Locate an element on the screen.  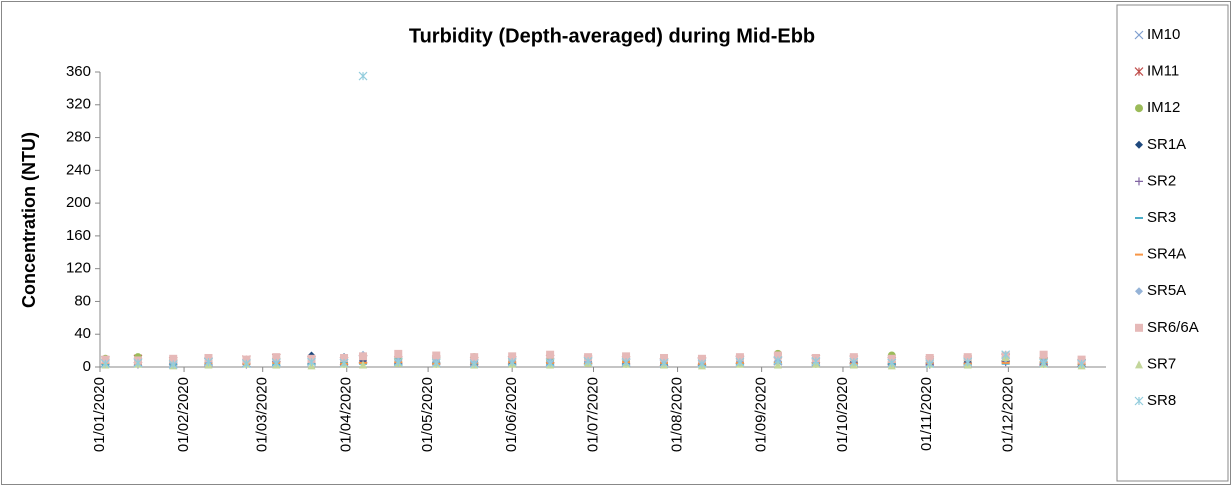
legend-label: SR5A is located at coordinates (1166, 290).